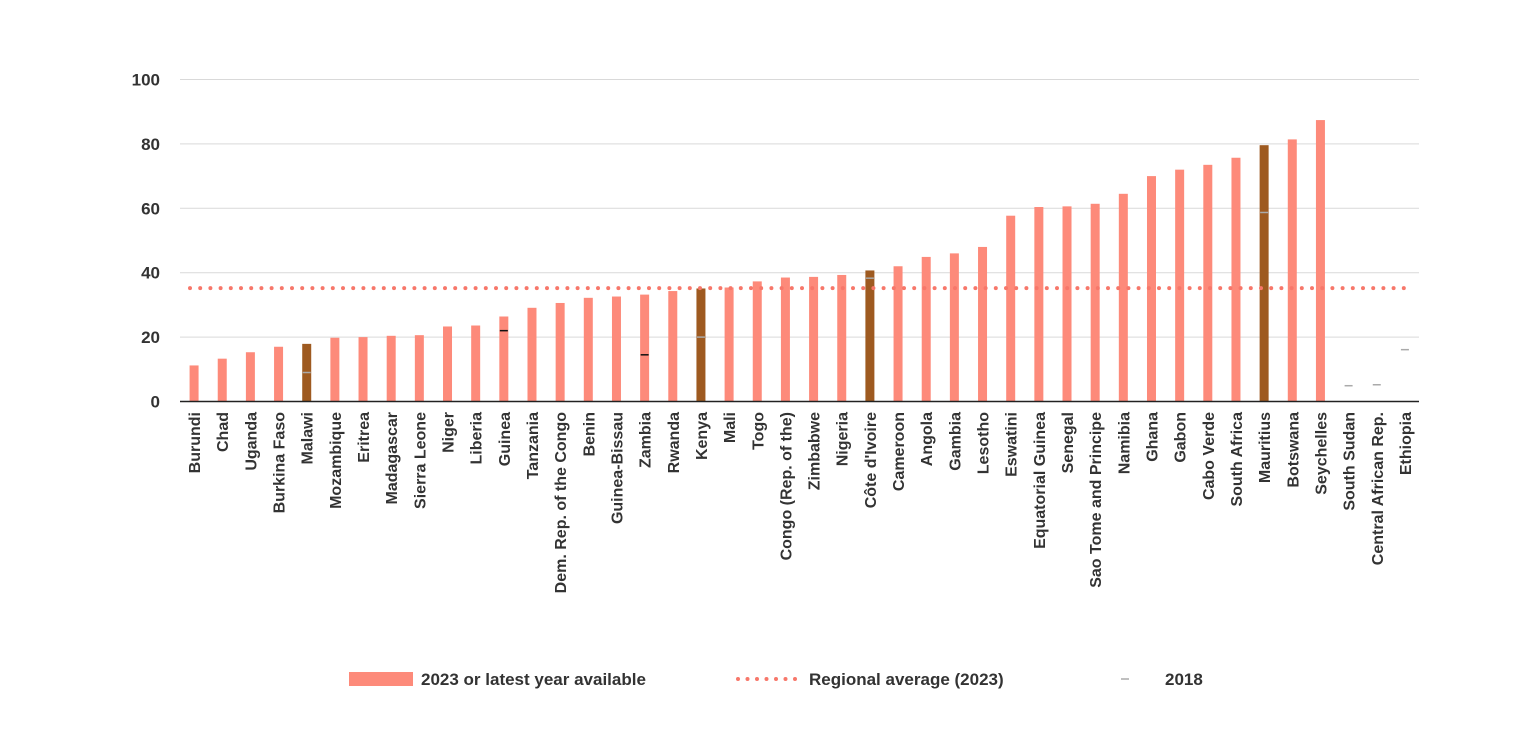  What do you see at coordinates (1321, 453) in the screenshot?
I see `category-label: Seychelles` at bounding box center [1321, 453].